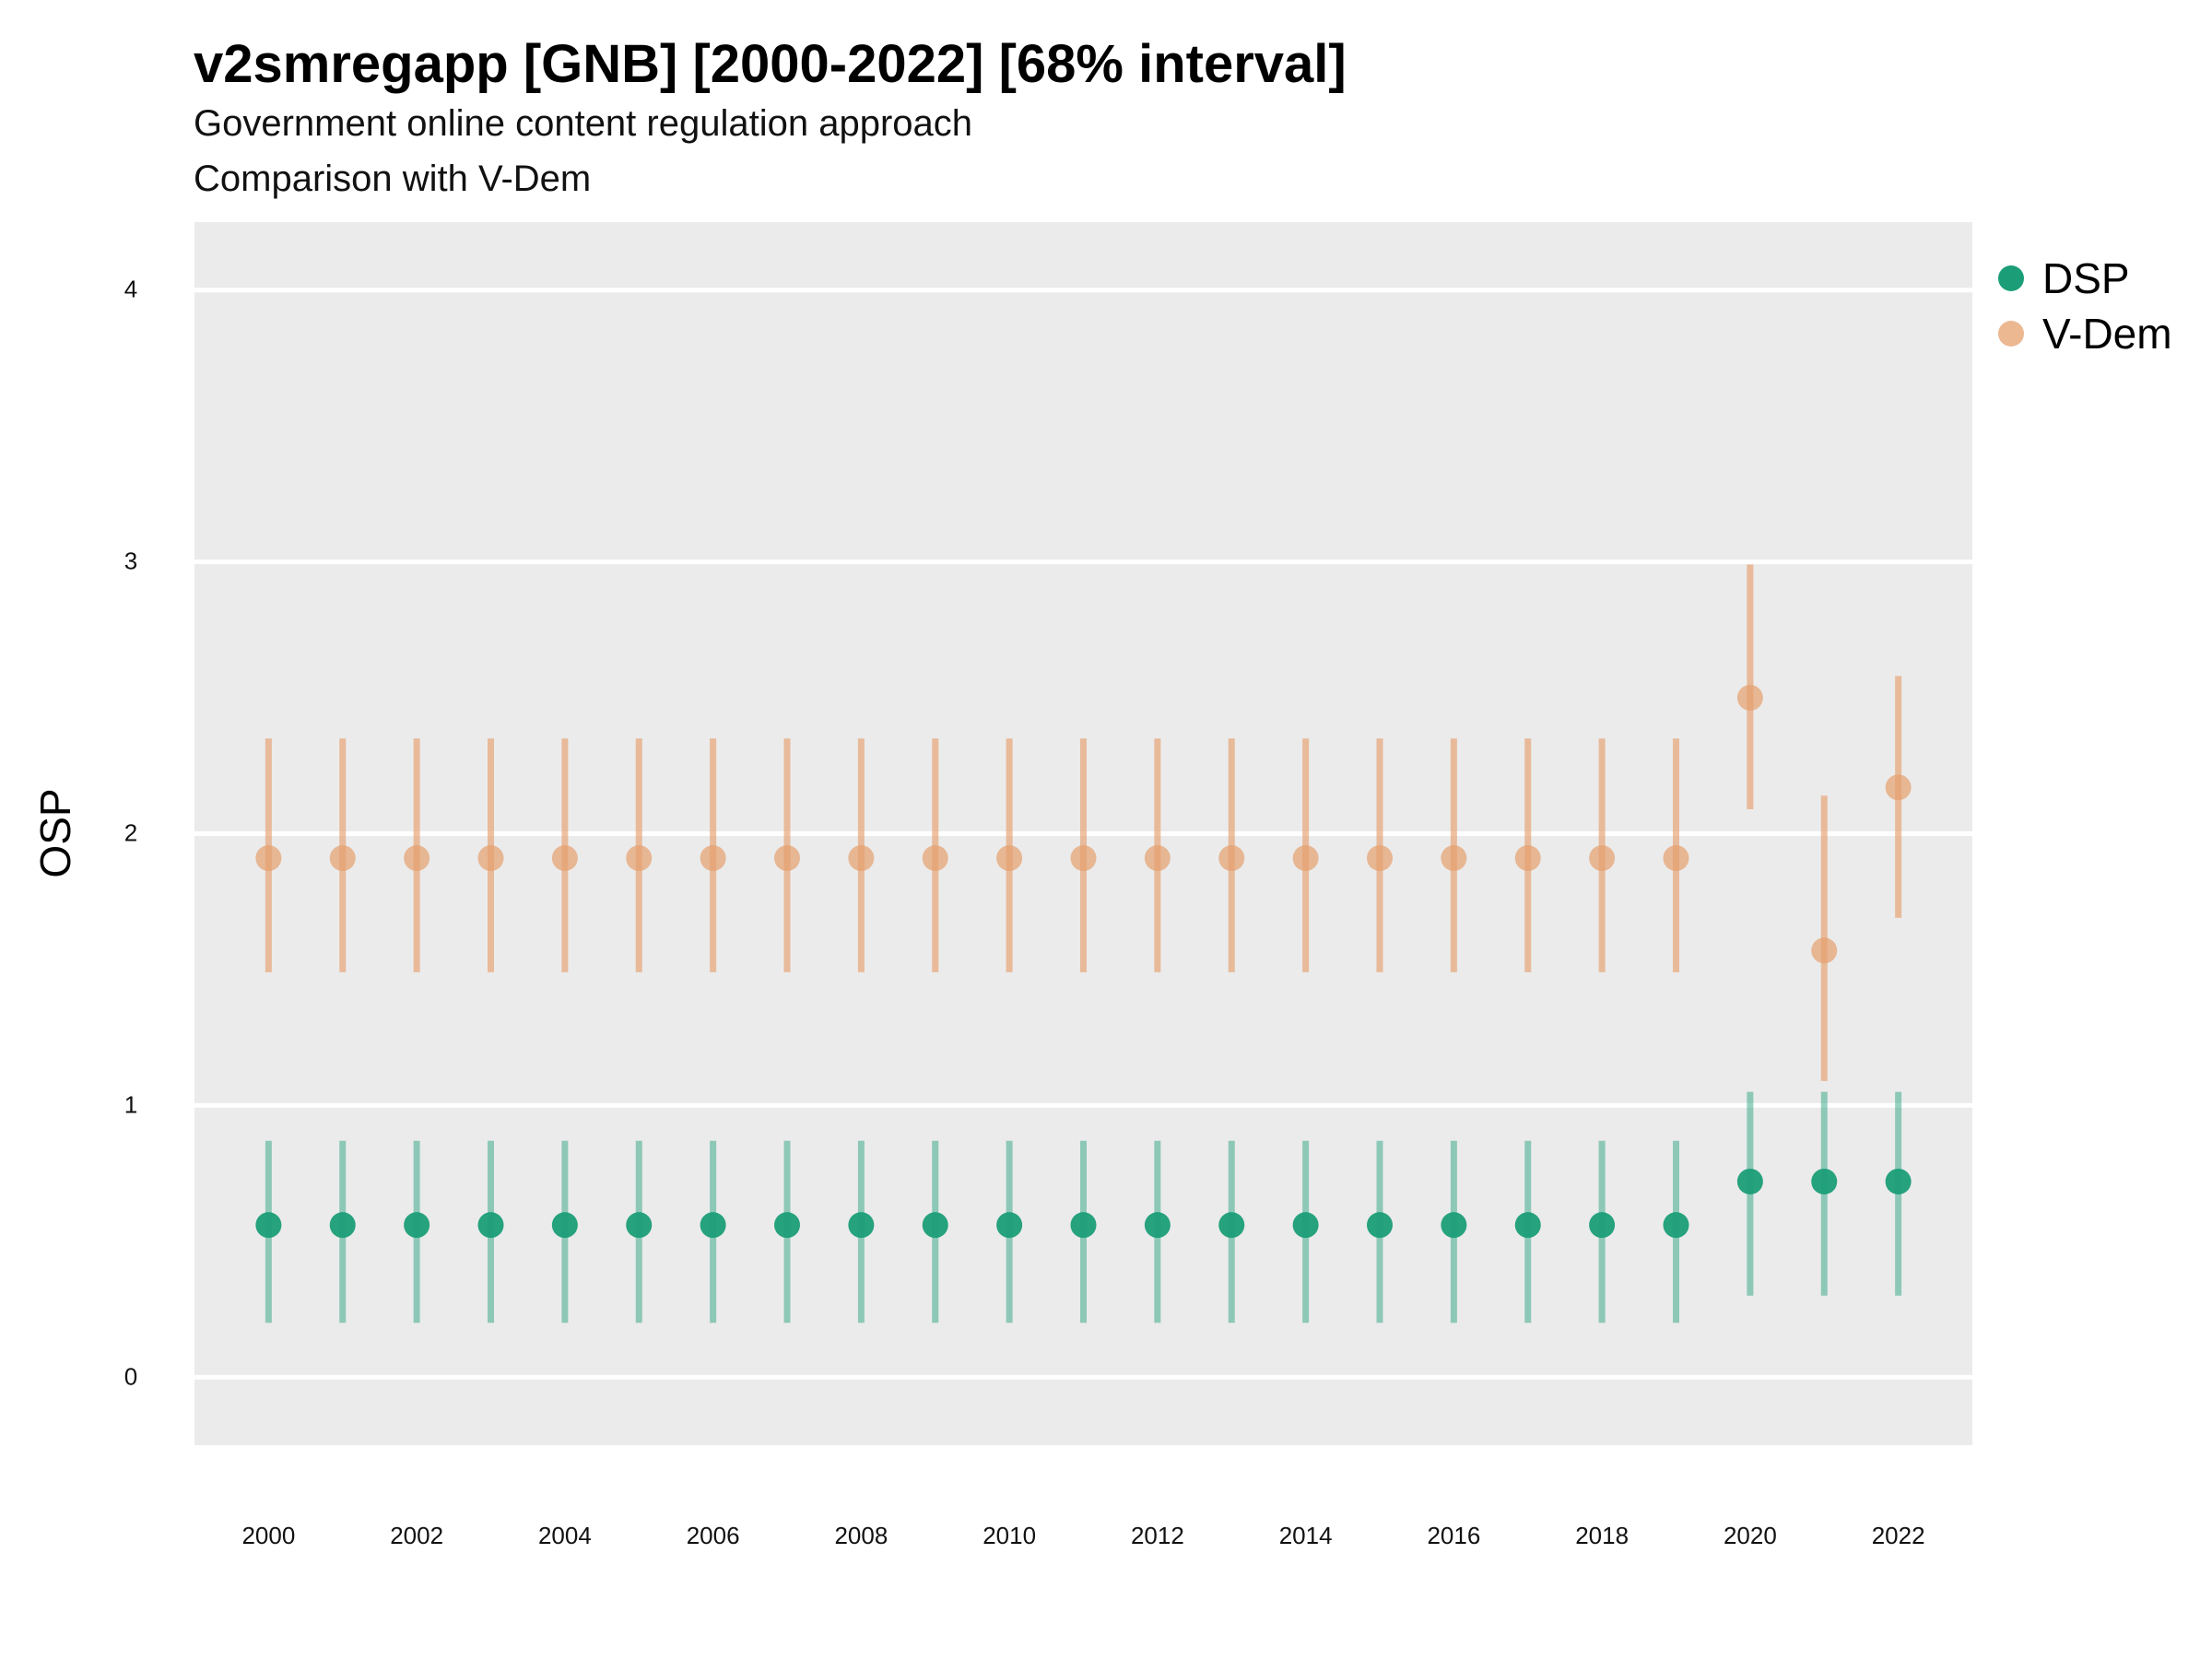 The width and height of the screenshot is (2212, 1659). Describe the element at coordinates (1083, 1207) in the screenshot. I see `series-dsp` at that location.